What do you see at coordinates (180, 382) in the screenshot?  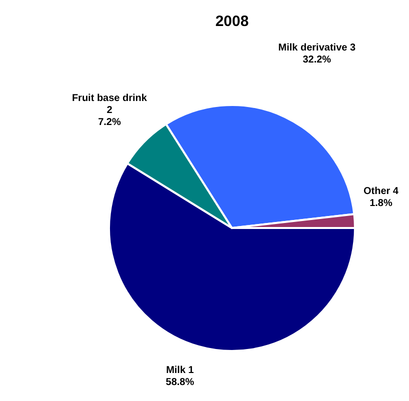 I see `data-label: 58.8%` at bounding box center [180, 382].